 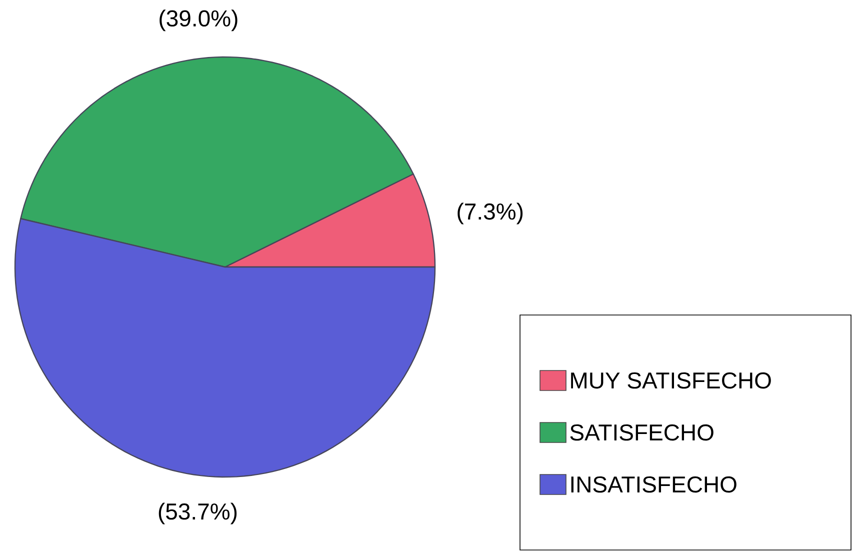 I want to click on legend-label: INSATISFECHO, so click(x=653, y=484).